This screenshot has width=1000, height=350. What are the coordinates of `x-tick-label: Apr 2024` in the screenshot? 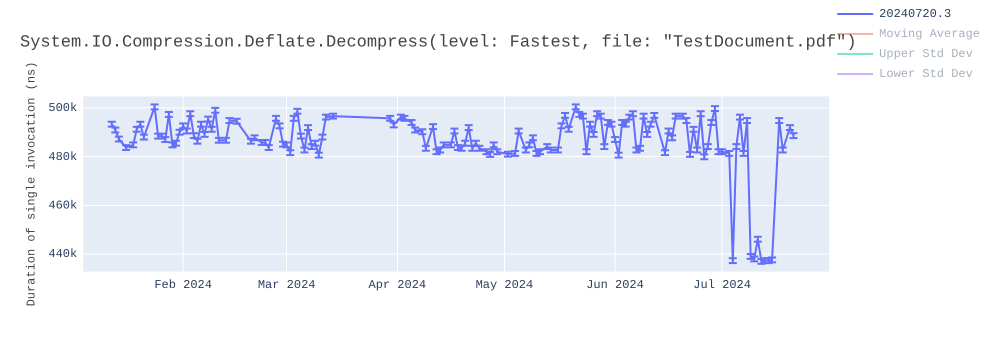 It's located at (397, 285).